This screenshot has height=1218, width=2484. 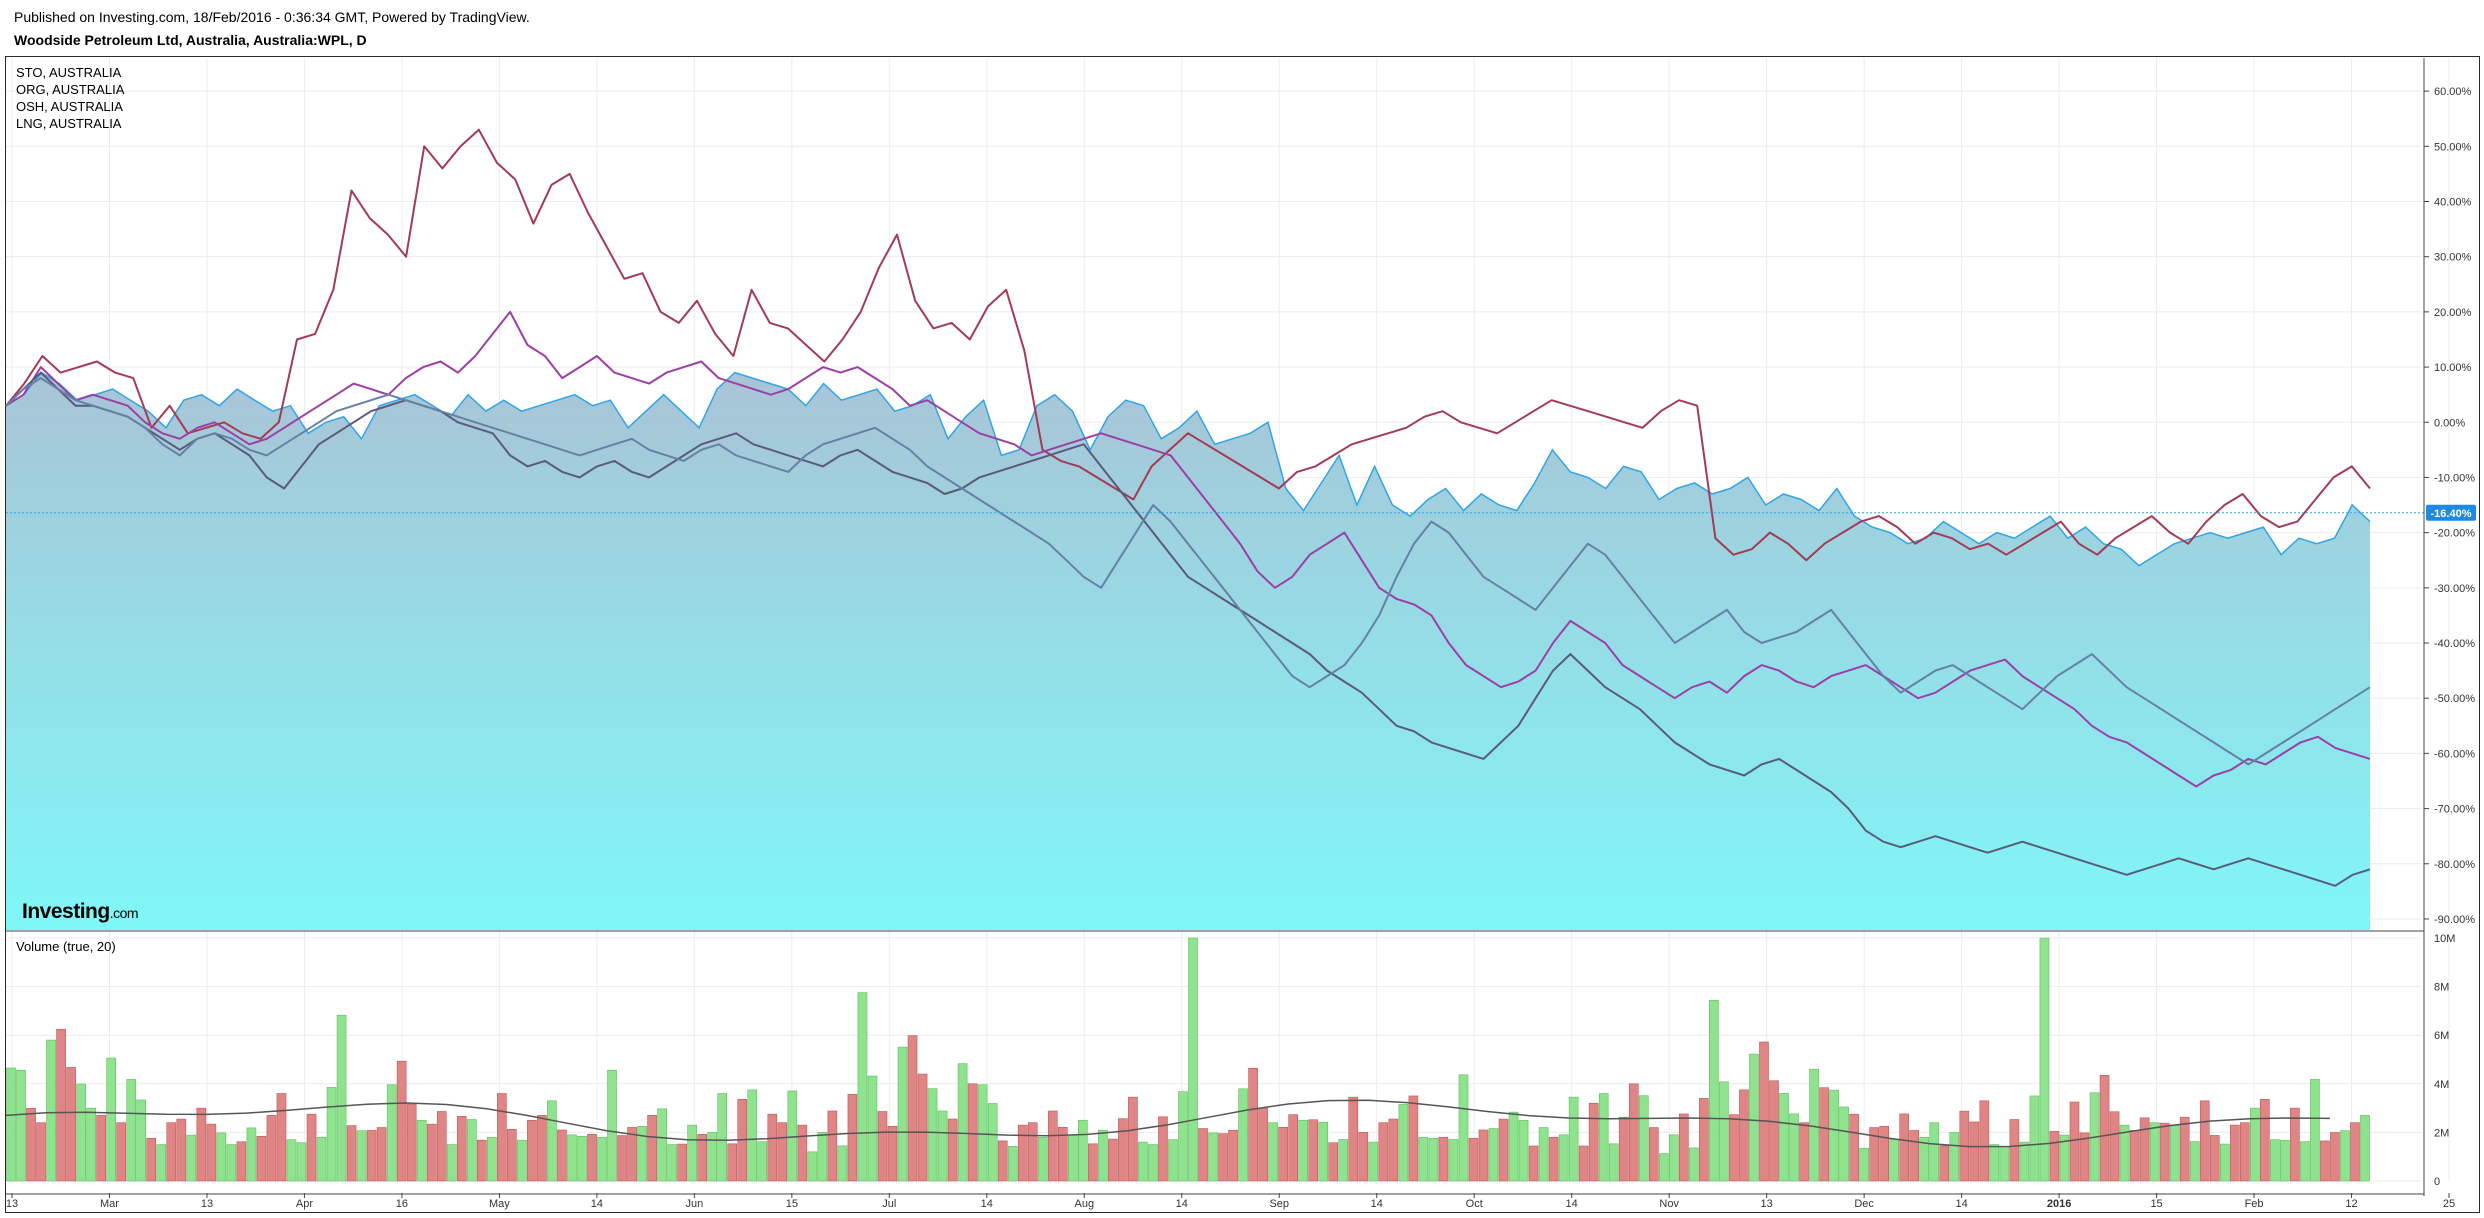 What do you see at coordinates (1167, 1123) in the screenshot?
I see `volume-ma-line` at bounding box center [1167, 1123].